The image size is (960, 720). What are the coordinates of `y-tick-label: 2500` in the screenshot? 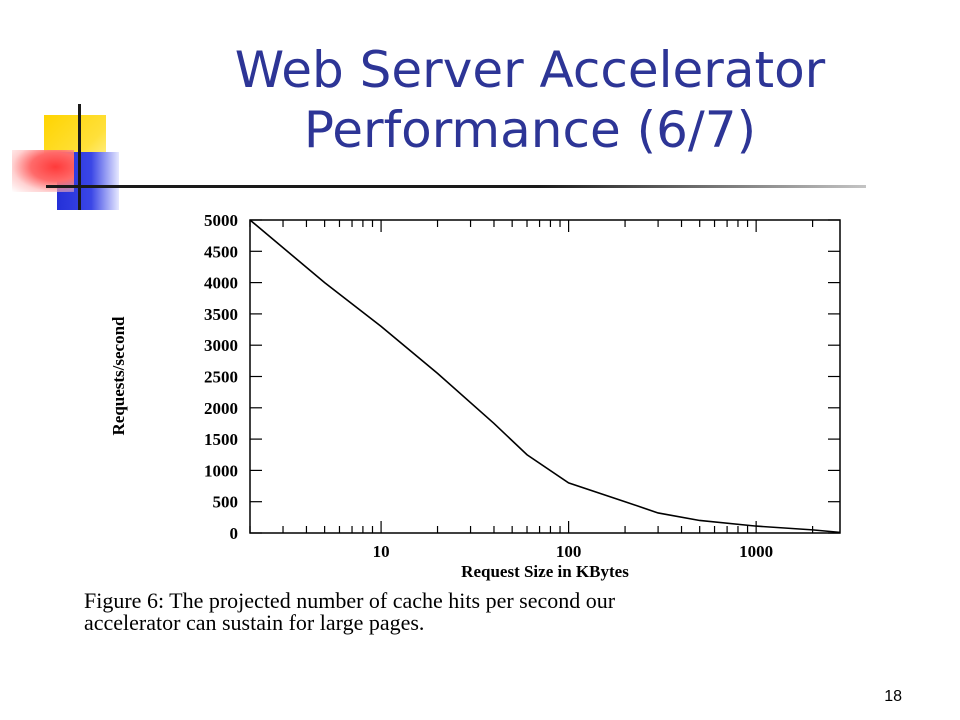 It's located at (221, 377).